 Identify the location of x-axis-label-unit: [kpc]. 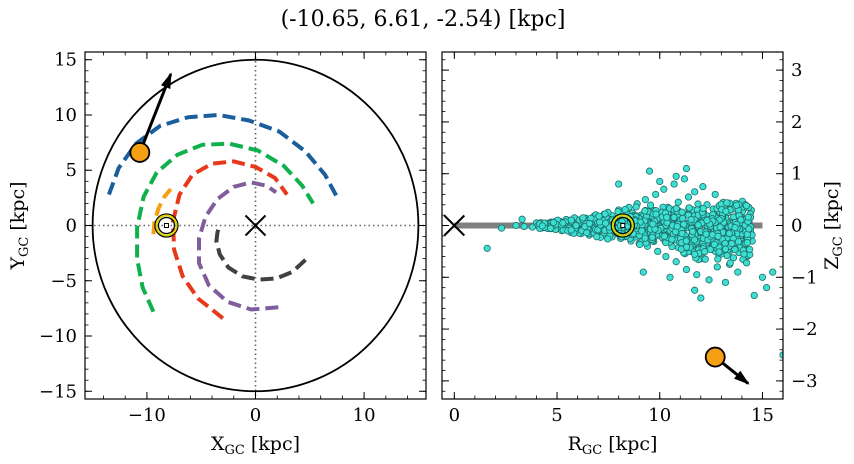
(272, 444).